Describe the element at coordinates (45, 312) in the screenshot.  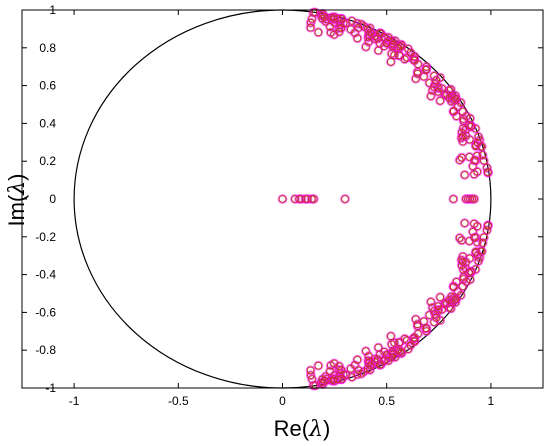
I see `y-tick-label: -0.6` at that location.